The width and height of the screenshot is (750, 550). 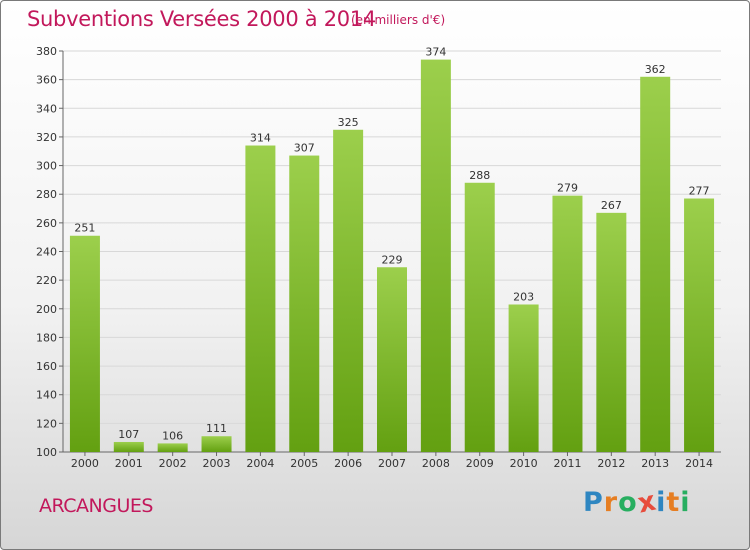 What do you see at coordinates (46, 80) in the screenshot?
I see `y-tick-label: 360` at bounding box center [46, 80].